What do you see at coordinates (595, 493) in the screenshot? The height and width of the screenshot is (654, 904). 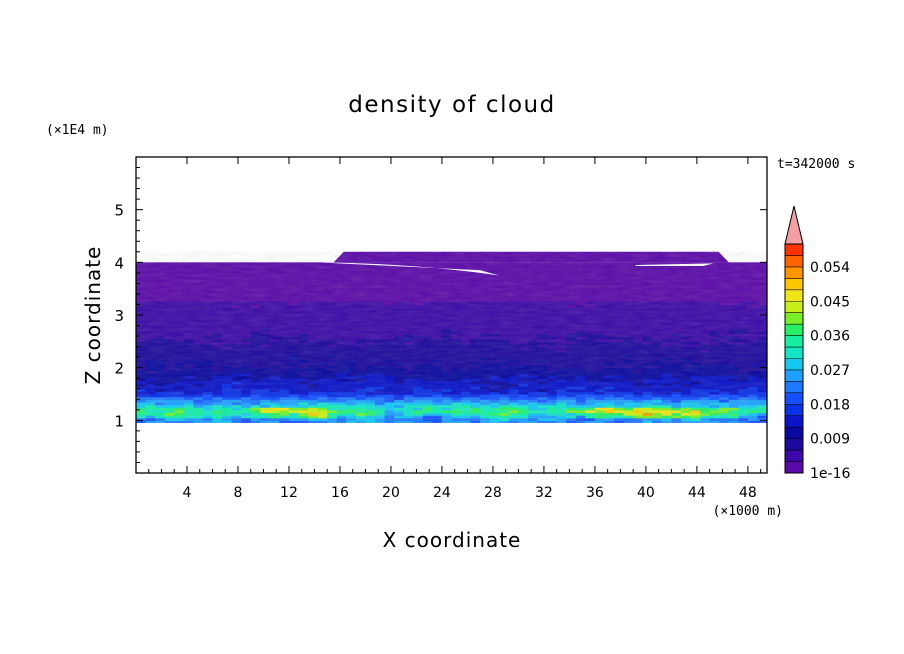 I see `x-tick-label: 36` at bounding box center [595, 493].